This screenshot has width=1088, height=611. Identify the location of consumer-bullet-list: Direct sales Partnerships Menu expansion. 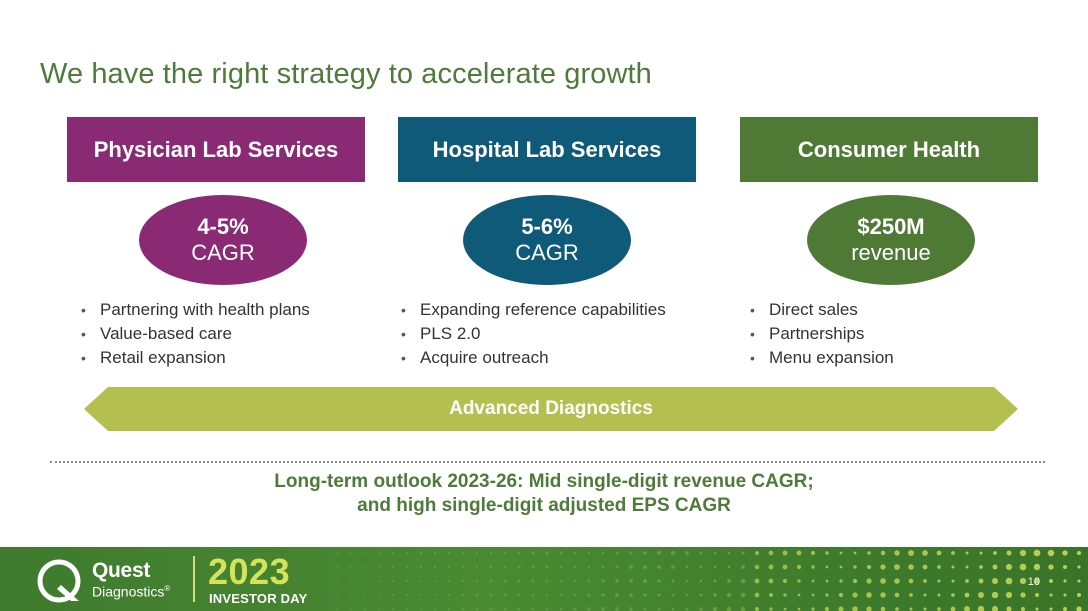
(821, 334).